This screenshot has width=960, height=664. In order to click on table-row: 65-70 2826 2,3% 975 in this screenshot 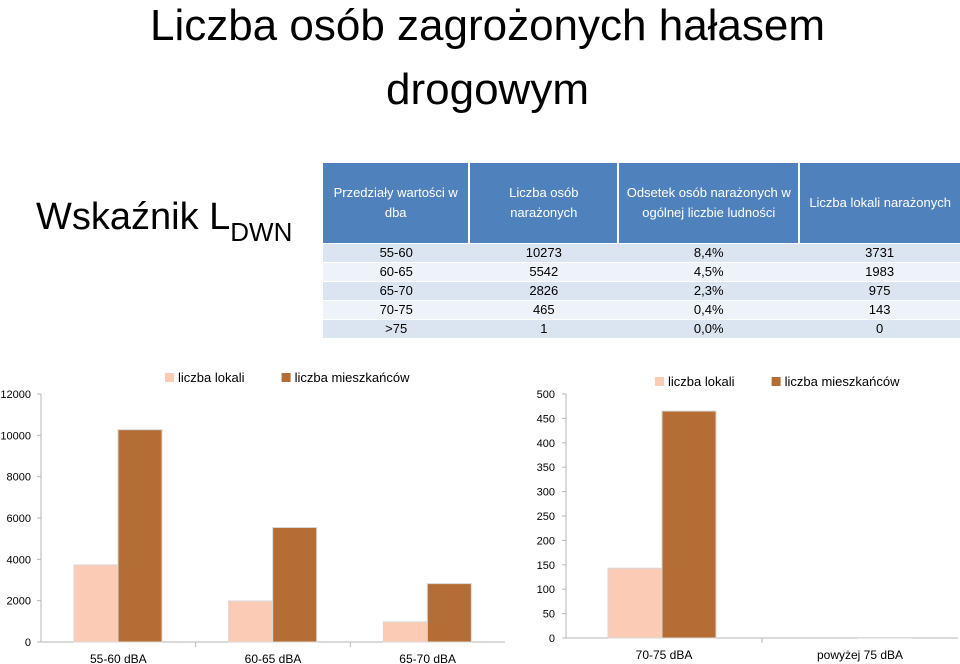, I will do `click(641, 291)`.